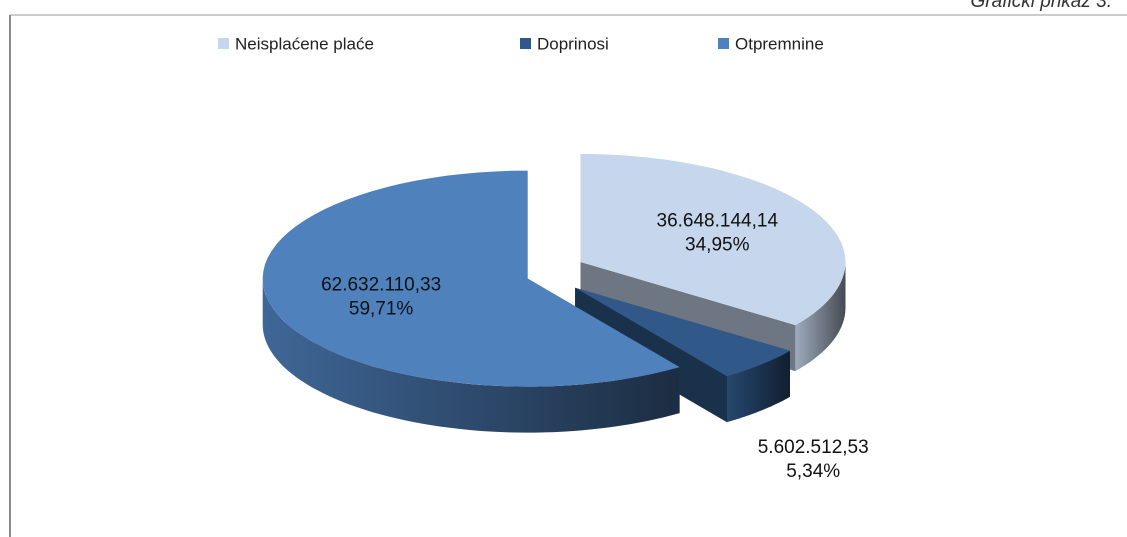 The image size is (1127, 537). What do you see at coordinates (573, 43) in the screenshot?
I see `legend-label: Doprinosi` at bounding box center [573, 43].